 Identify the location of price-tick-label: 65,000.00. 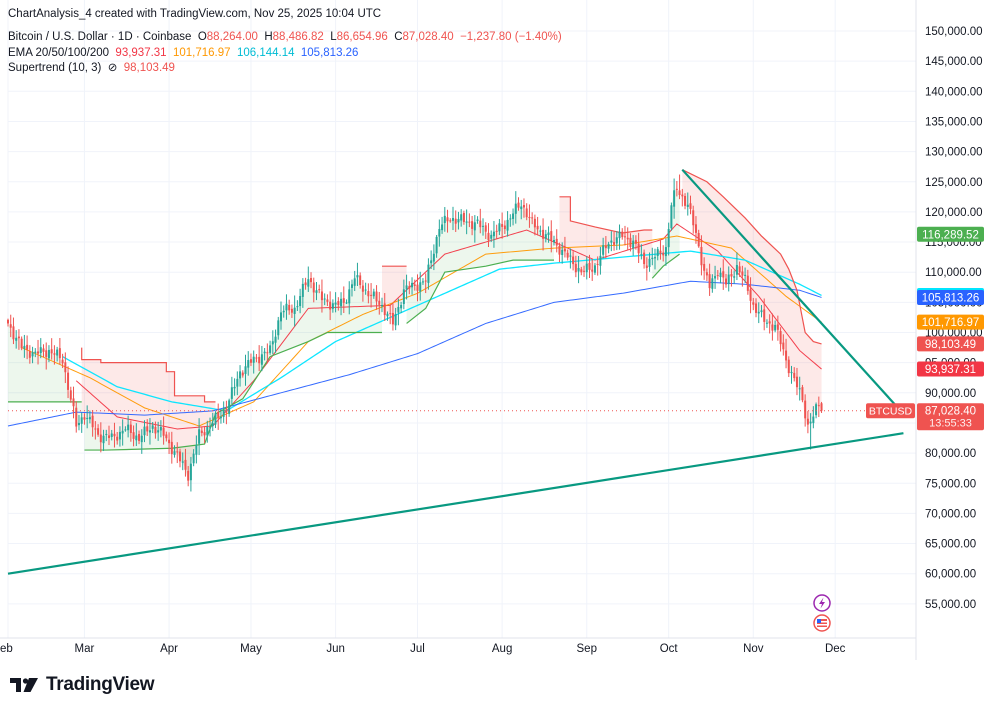
(950, 545).